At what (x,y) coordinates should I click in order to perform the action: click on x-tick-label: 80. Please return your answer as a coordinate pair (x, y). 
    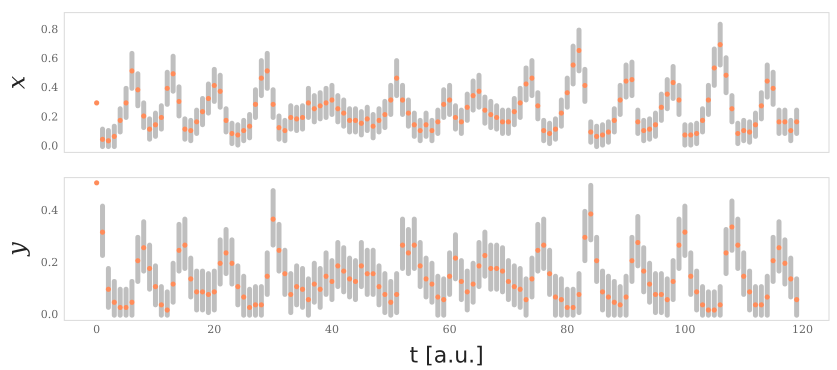
    Looking at the image, I should click on (567, 329).